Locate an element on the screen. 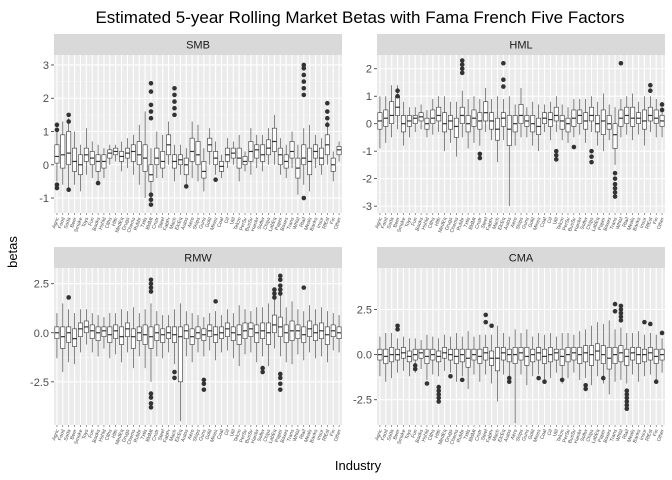 The image size is (672, 480). x-tick-label: Hshld is located at coordinates (103, 223).